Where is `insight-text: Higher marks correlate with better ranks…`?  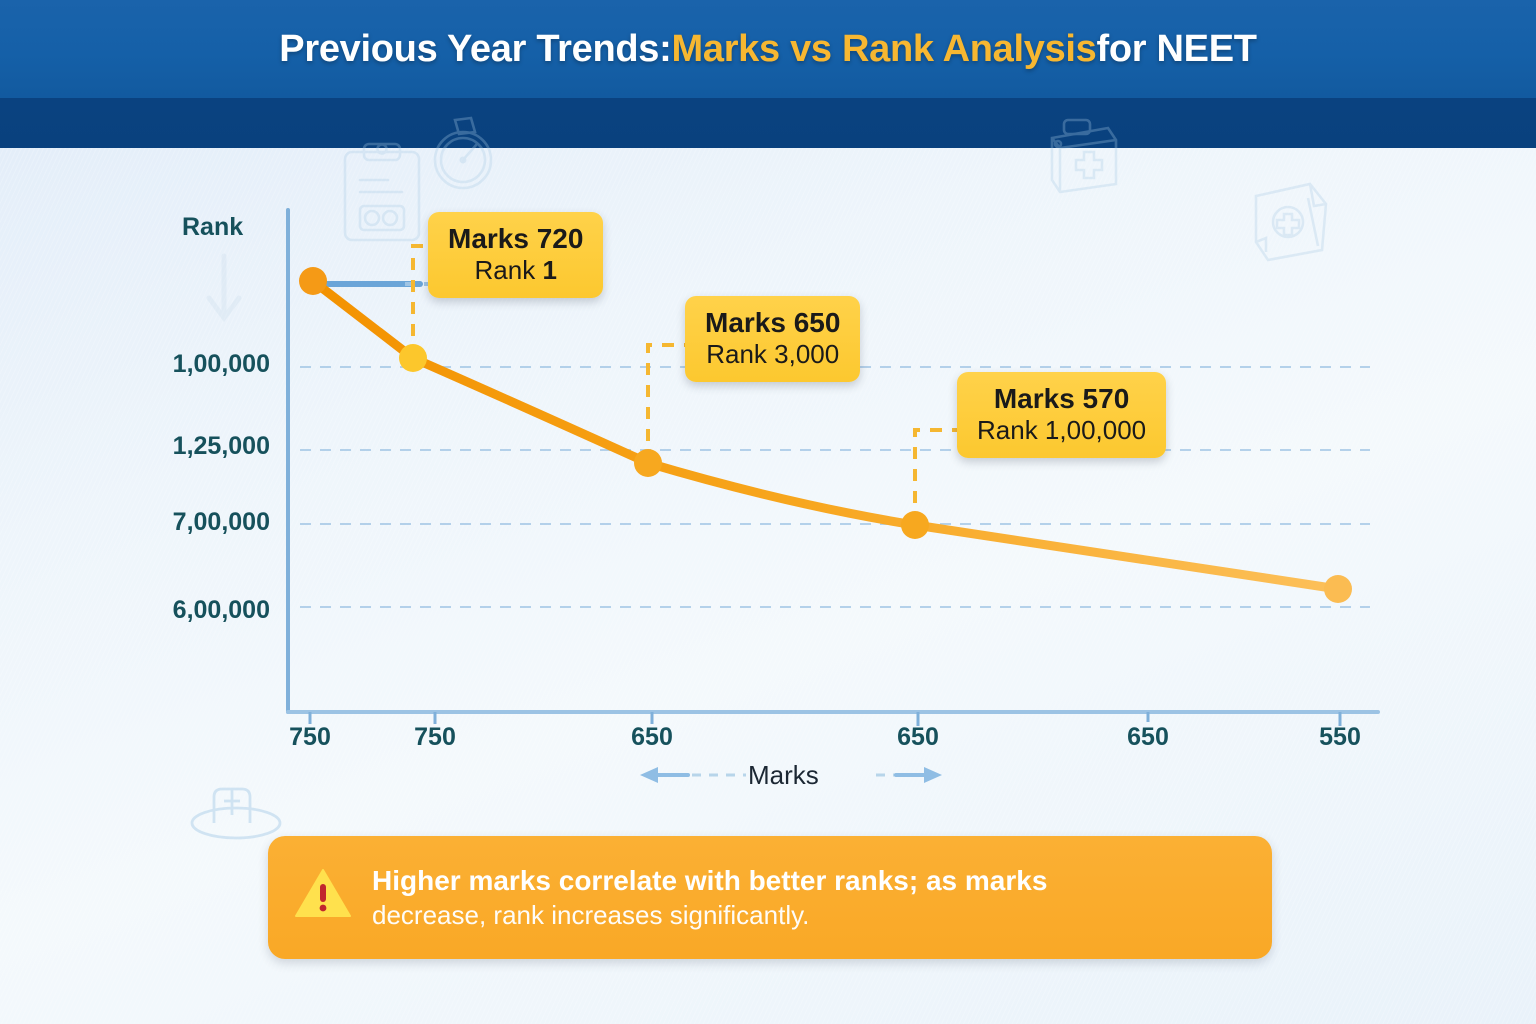
insight-text: Higher marks correlate with better ranks… is located at coordinates (709, 898).